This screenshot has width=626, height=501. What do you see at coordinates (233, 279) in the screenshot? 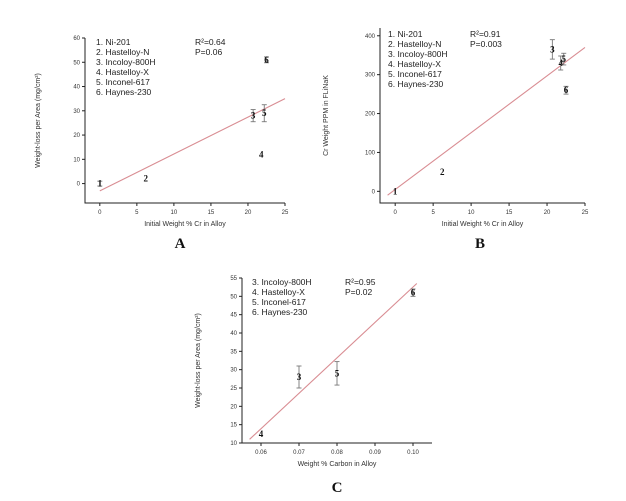
I see `y-tick-label: 55` at bounding box center [233, 279].